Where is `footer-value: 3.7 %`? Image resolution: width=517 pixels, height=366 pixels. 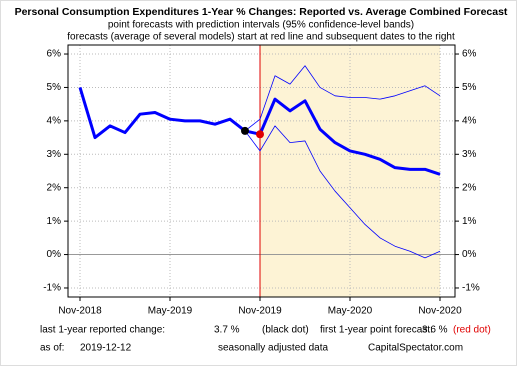
footer-value: 3.7 % is located at coordinates (227, 330).